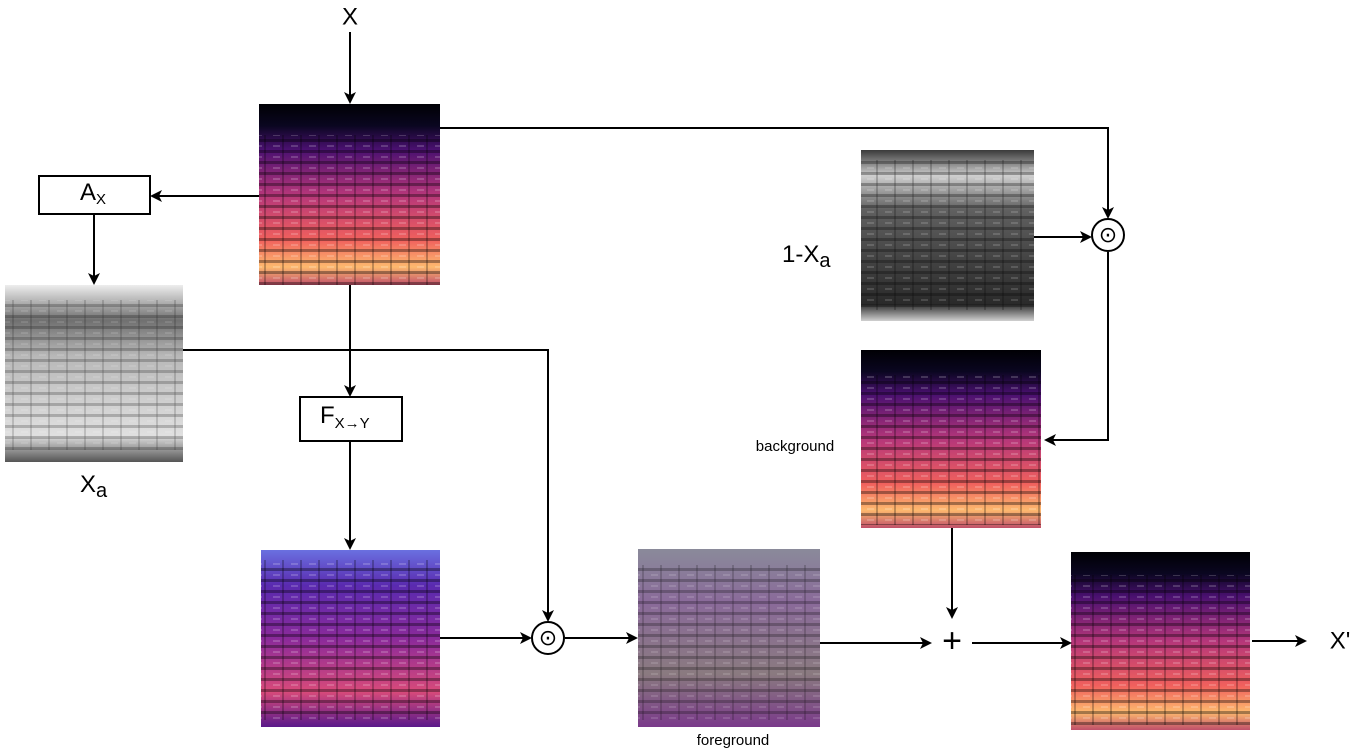 The width and height of the screenshot is (1365, 752). Describe the element at coordinates (88, 484) in the screenshot. I see `label-main: X` at that location.